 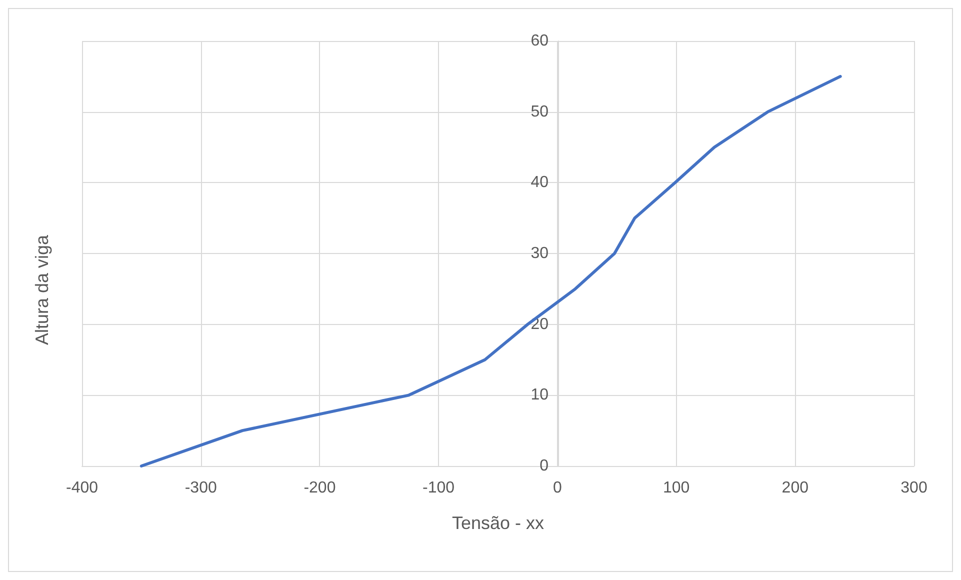 I want to click on y-tick-label: 10, so click(x=539, y=395).